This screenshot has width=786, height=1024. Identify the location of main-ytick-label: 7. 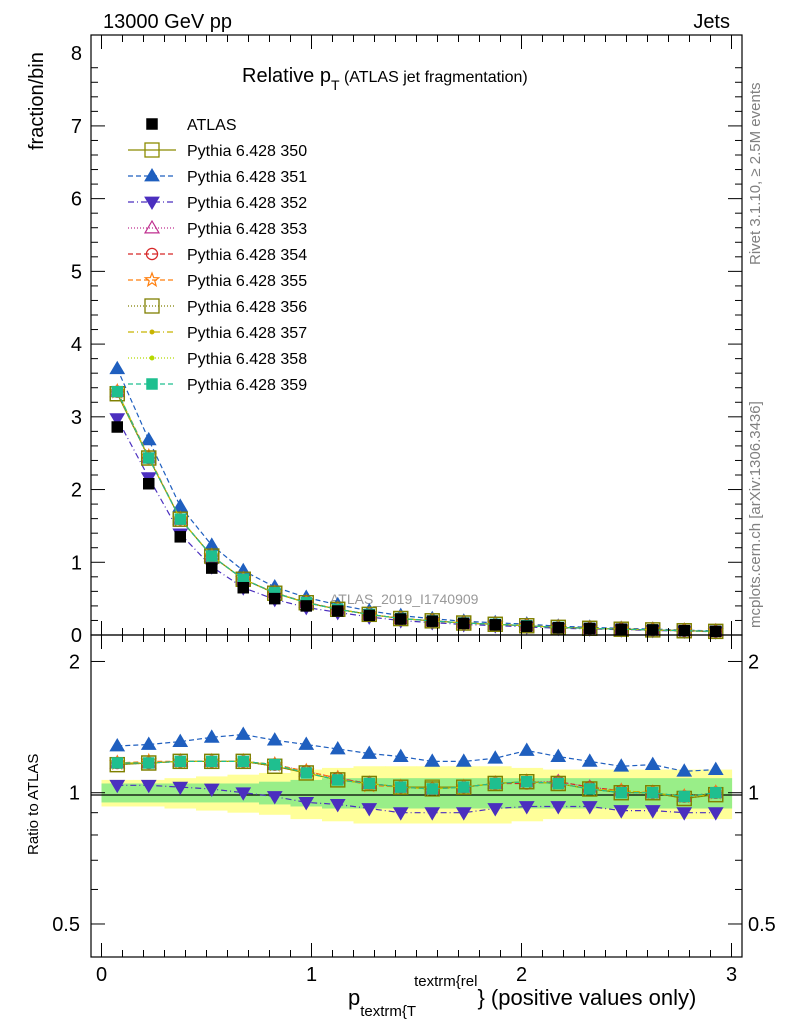
(76, 127).